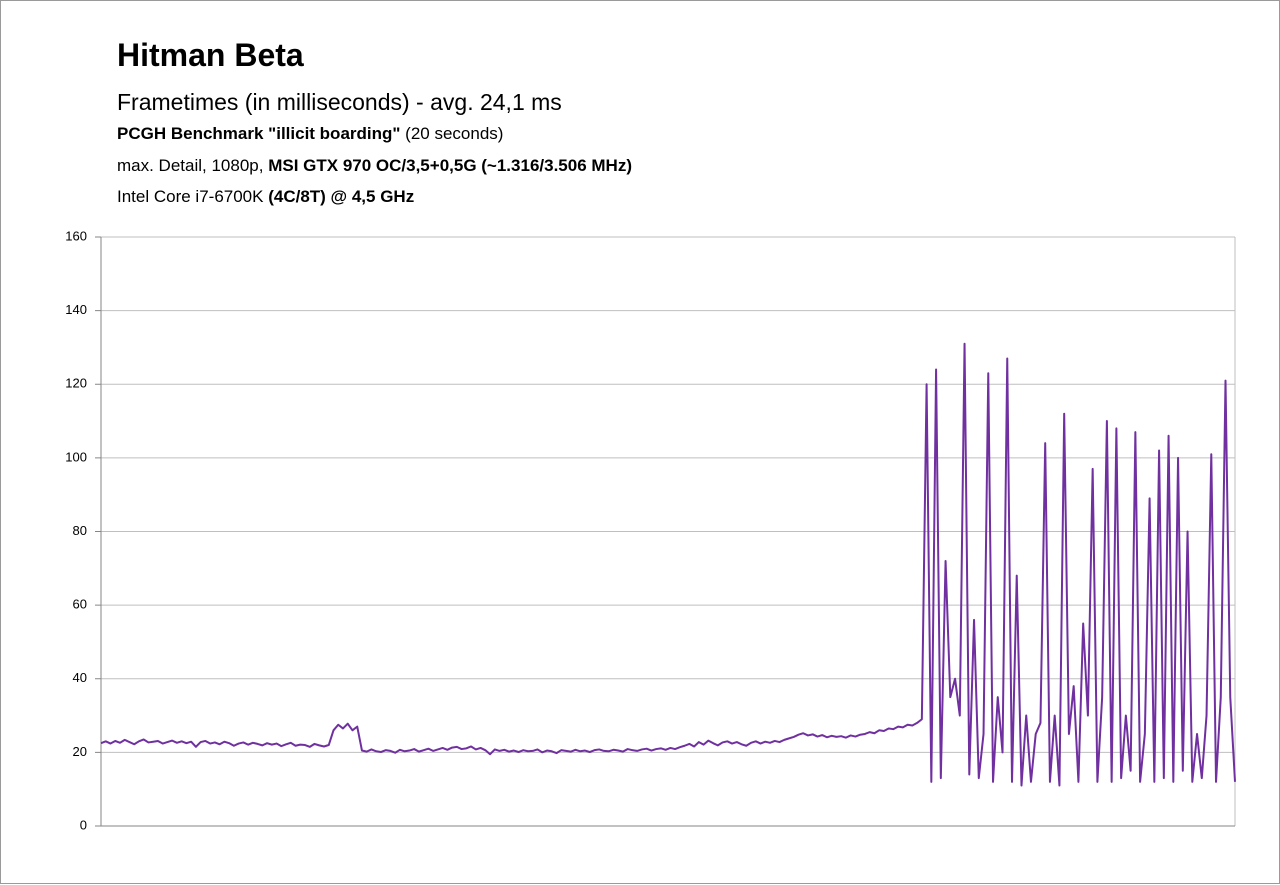 This screenshot has width=1280, height=885. I want to click on info-text: Intel Core i7-6700K, so click(193, 196).